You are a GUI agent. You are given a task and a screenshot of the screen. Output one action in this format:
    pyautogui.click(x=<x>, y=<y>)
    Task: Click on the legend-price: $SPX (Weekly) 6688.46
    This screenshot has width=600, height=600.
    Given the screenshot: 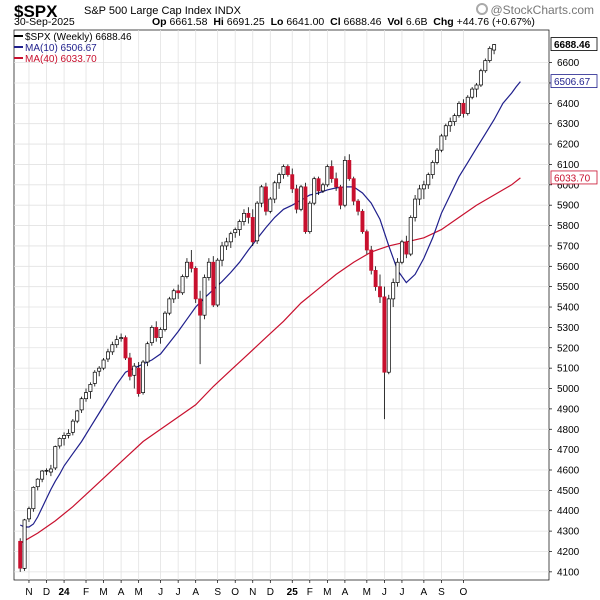 What is the action you would take?
    pyautogui.click(x=73, y=37)
    